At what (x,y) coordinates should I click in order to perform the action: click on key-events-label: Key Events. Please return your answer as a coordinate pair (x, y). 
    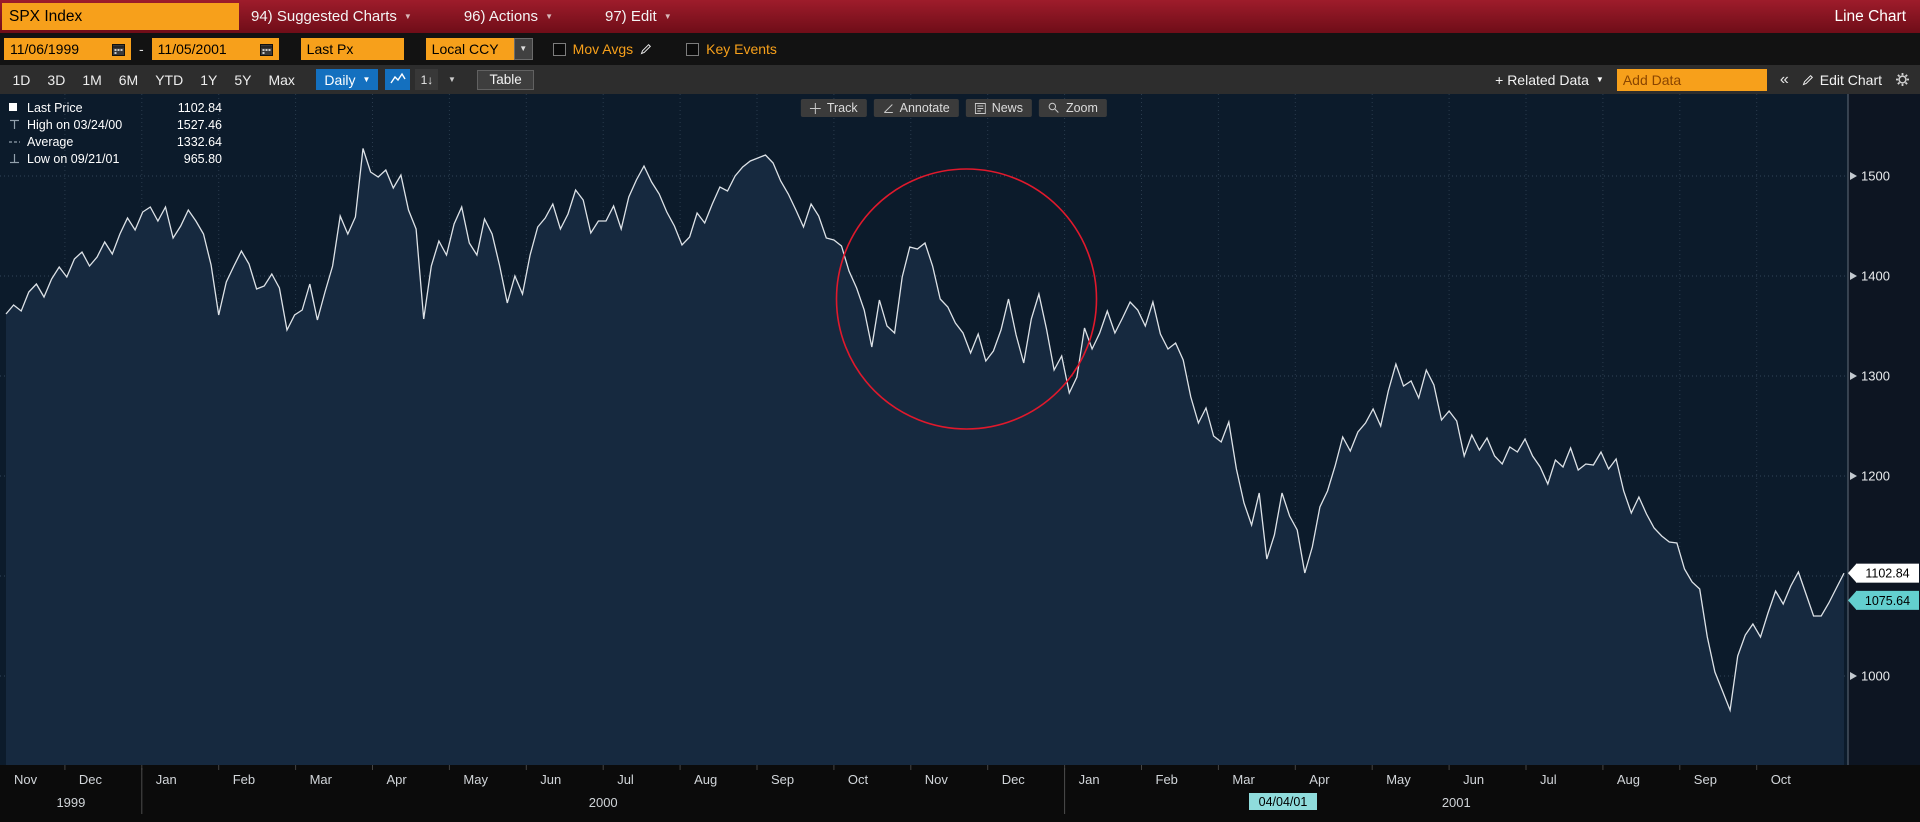
    Looking at the image, I should click on (741, 49).